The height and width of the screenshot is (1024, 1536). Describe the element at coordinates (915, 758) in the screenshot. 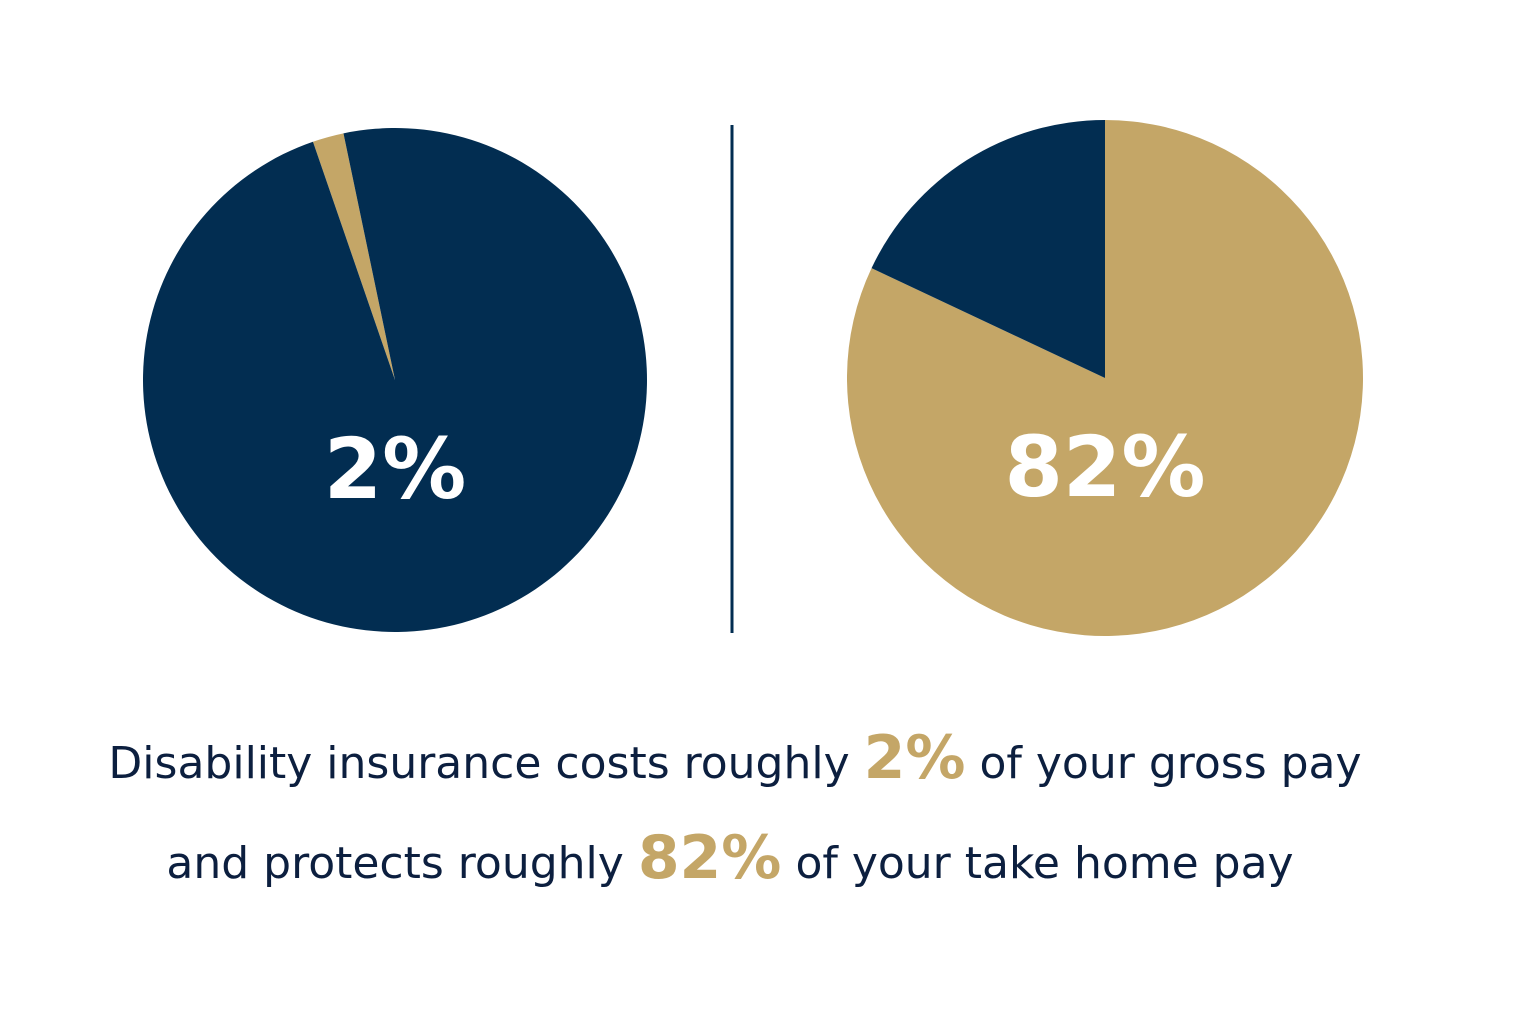

I see `caption-highlight: 2%` at that location.